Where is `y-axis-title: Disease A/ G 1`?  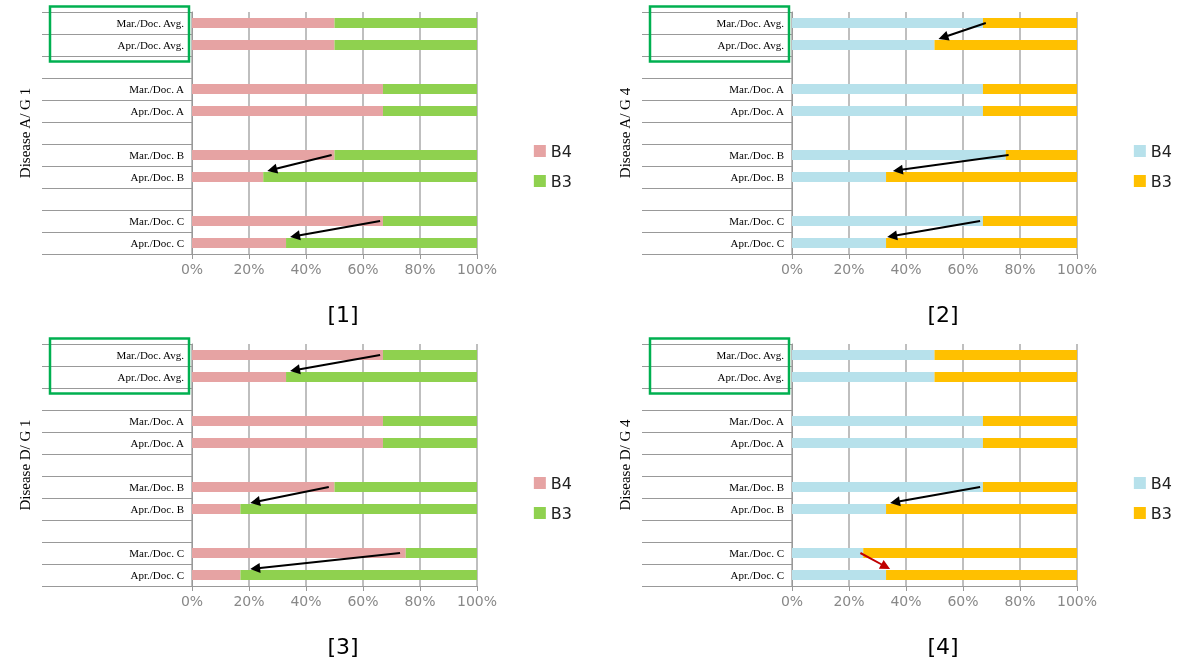
y-axis-title: Disease A/ G 1 is located at coordinates (24, 133).